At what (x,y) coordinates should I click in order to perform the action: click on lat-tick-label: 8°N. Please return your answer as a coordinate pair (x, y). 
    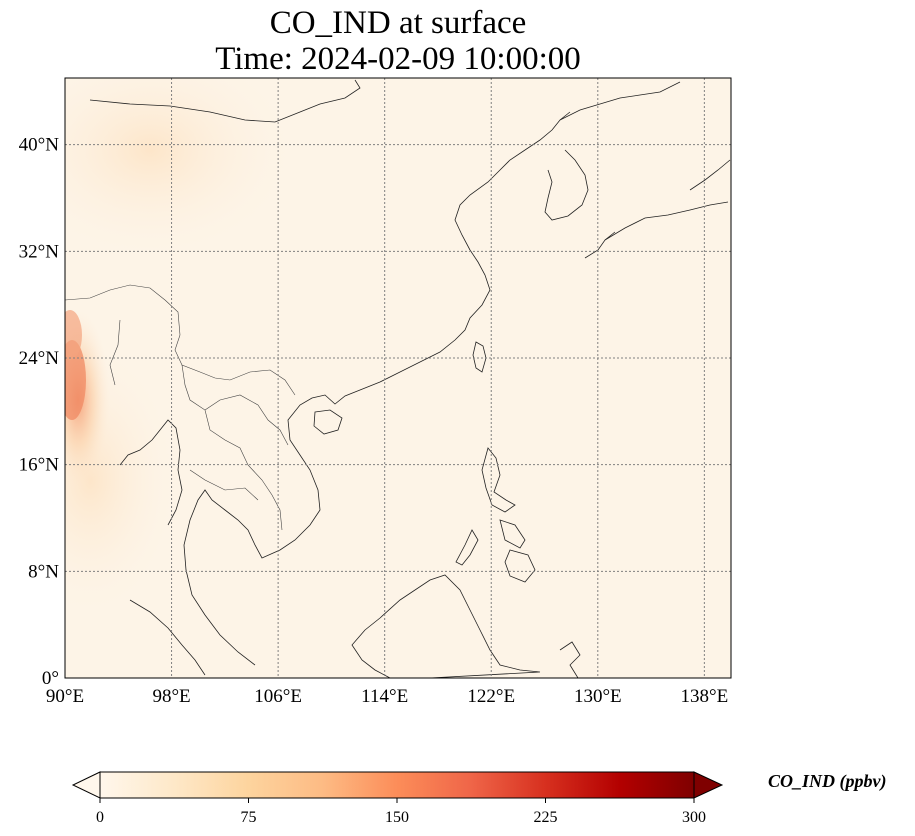
    Looking at the image, I should click on (43, 571).